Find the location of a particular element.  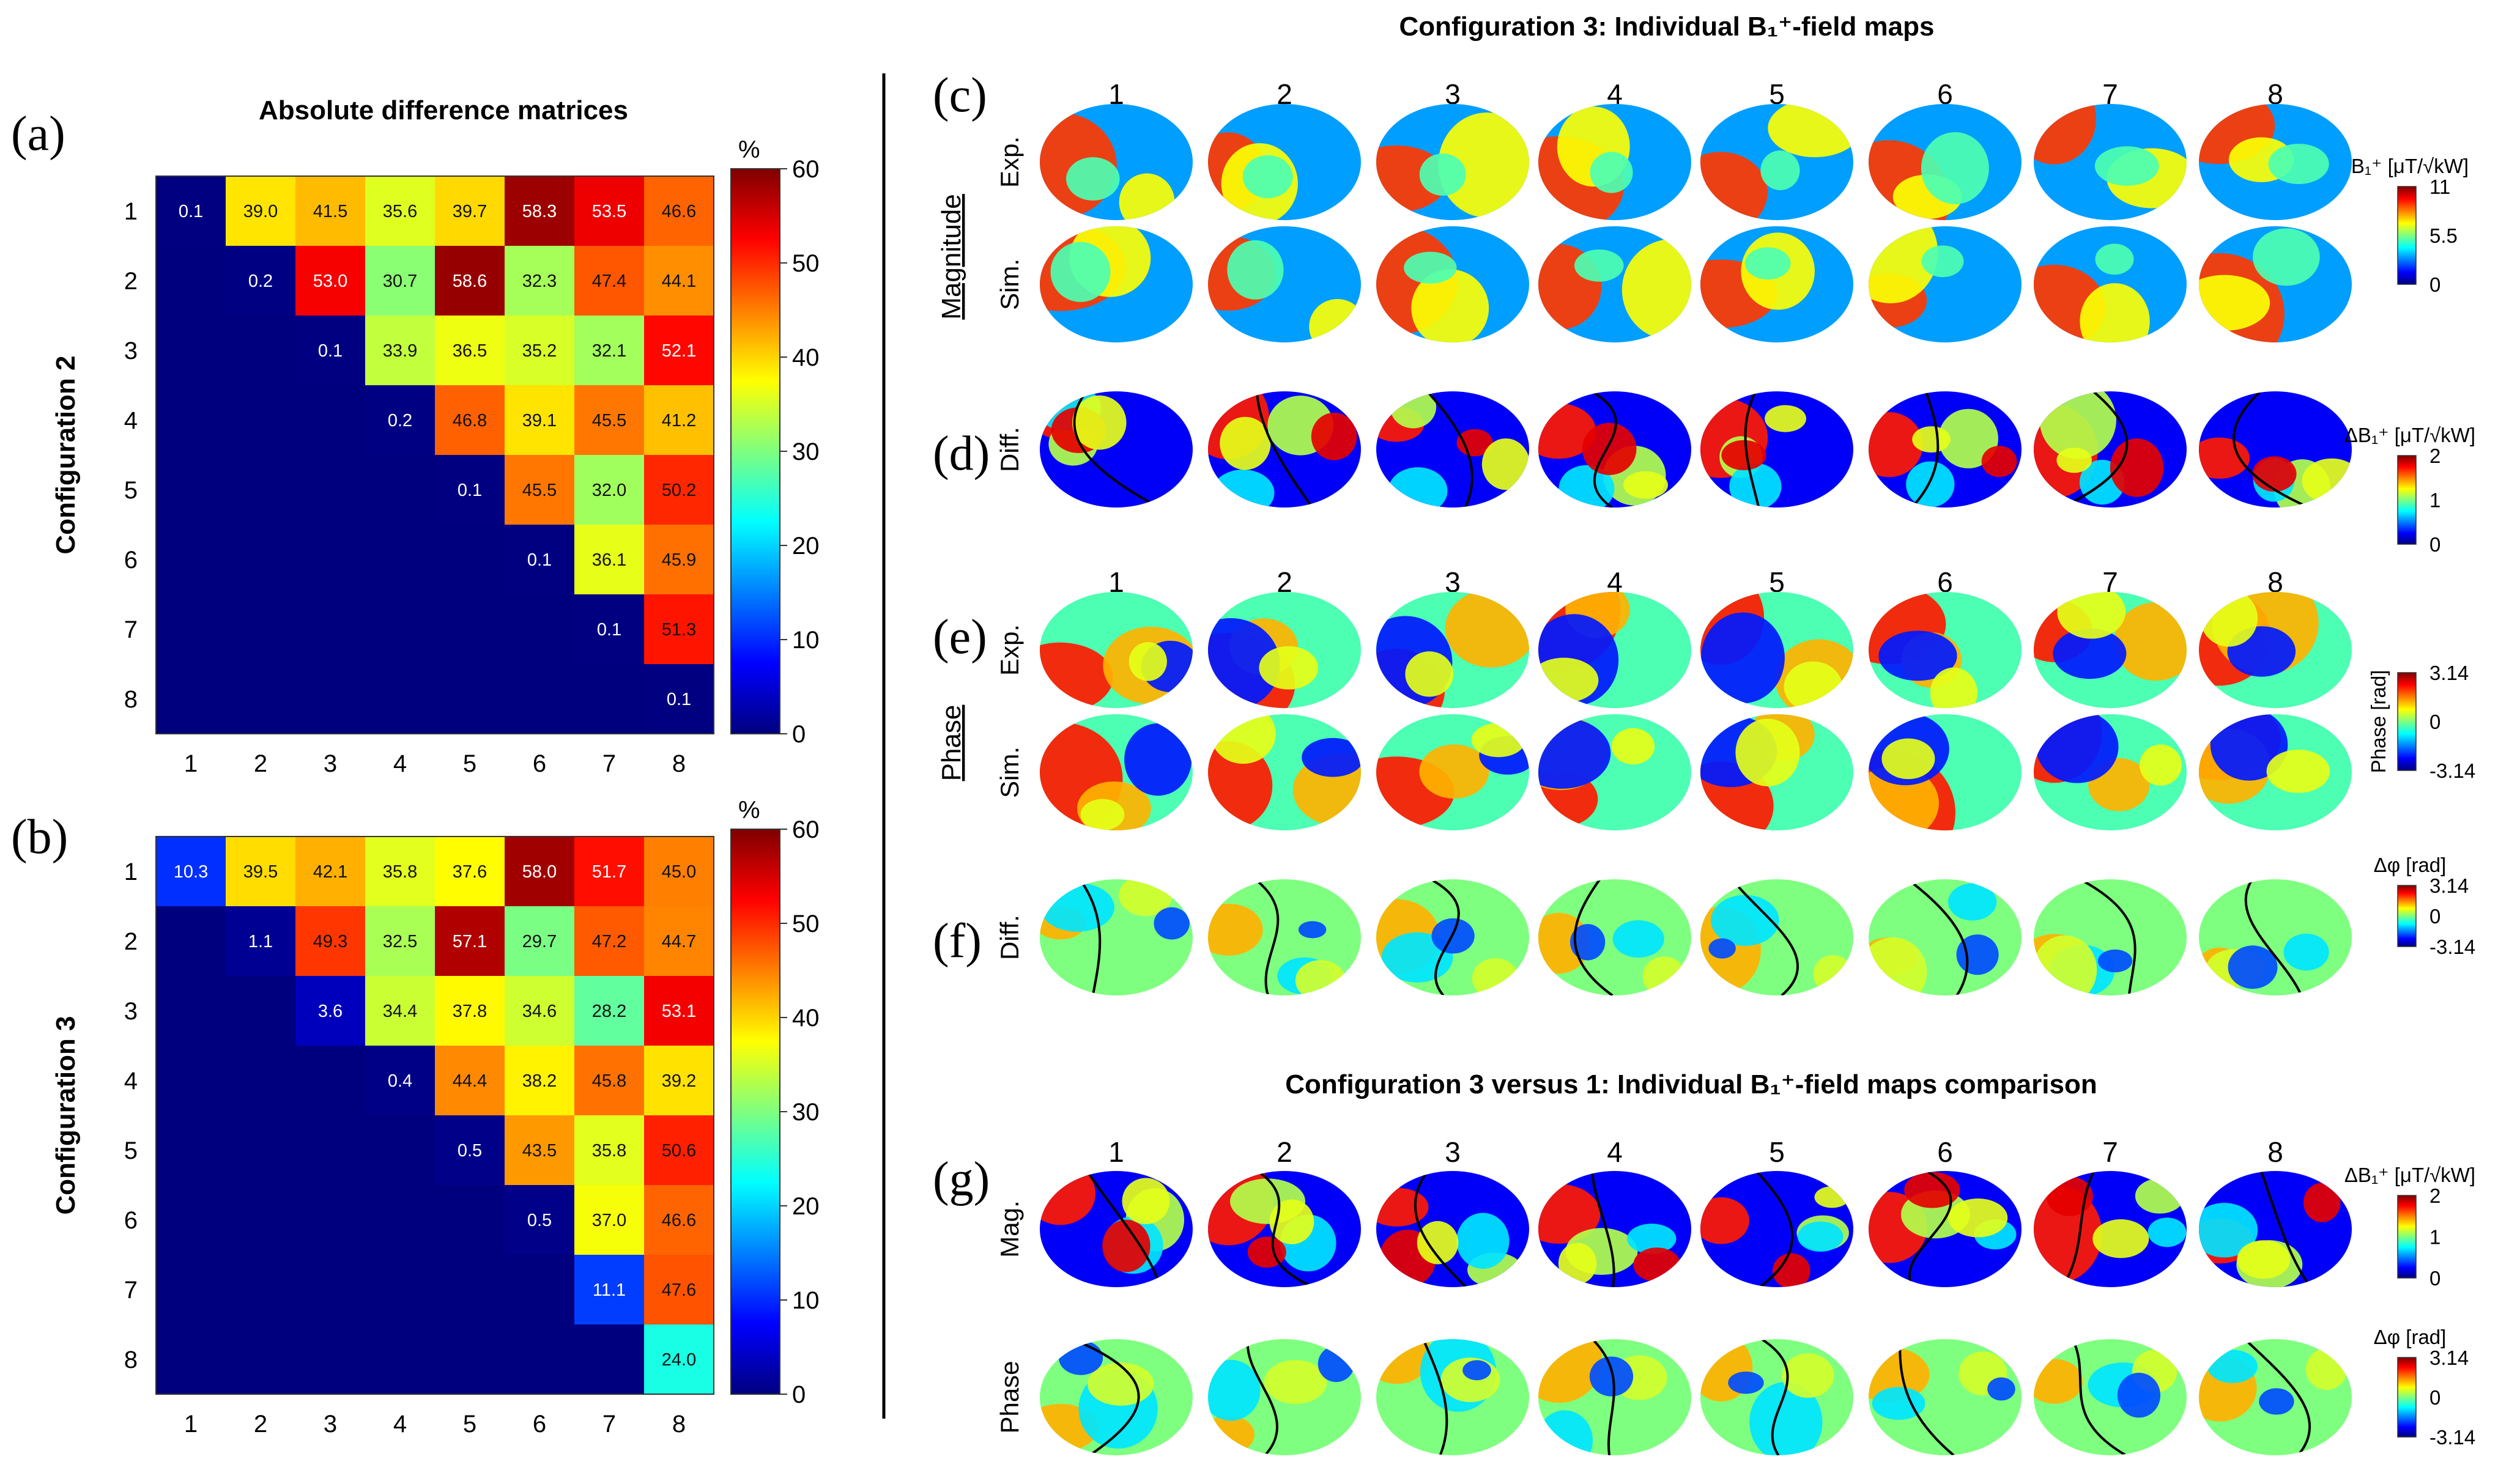

phase-label: Phase is located at coordinates (951, 743).